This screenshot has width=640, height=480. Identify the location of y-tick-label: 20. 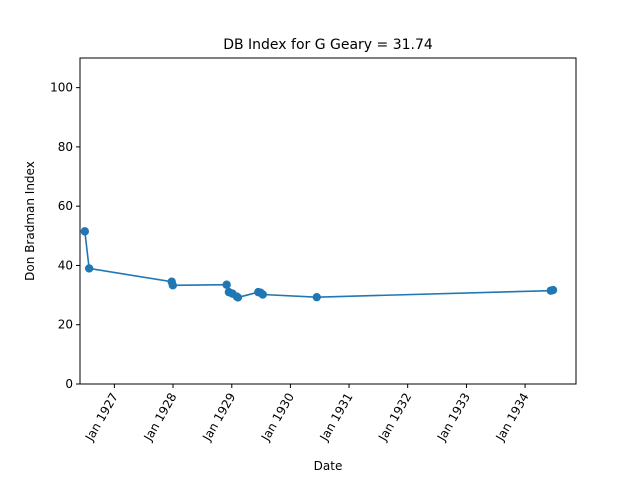
(65, 325).